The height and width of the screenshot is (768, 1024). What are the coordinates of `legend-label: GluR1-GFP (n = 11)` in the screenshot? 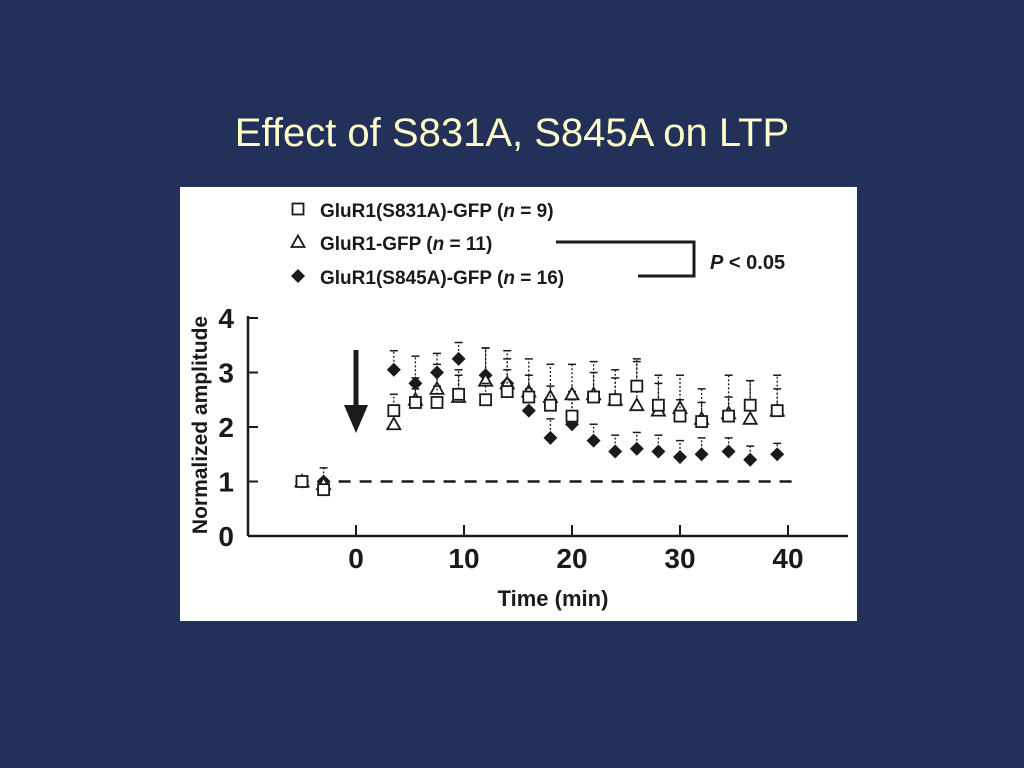 It's located at (406, 244).